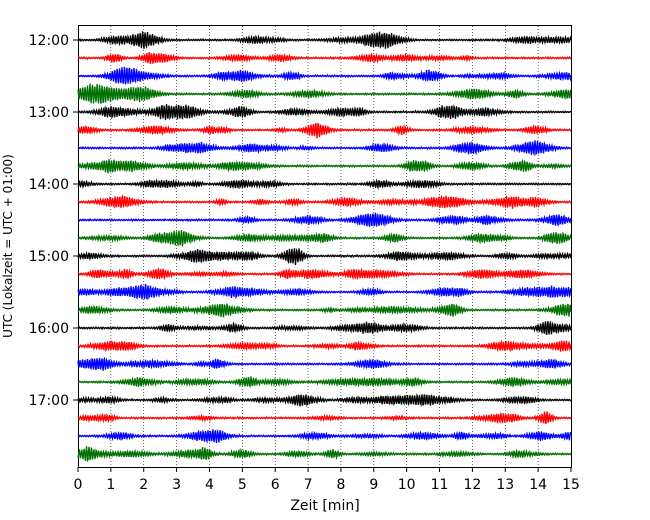 This screenshot has width=650, height=520. I want to click on y-axis-label: UTC (Lokalzeit = UTC + 01:00), so click(8, 246).